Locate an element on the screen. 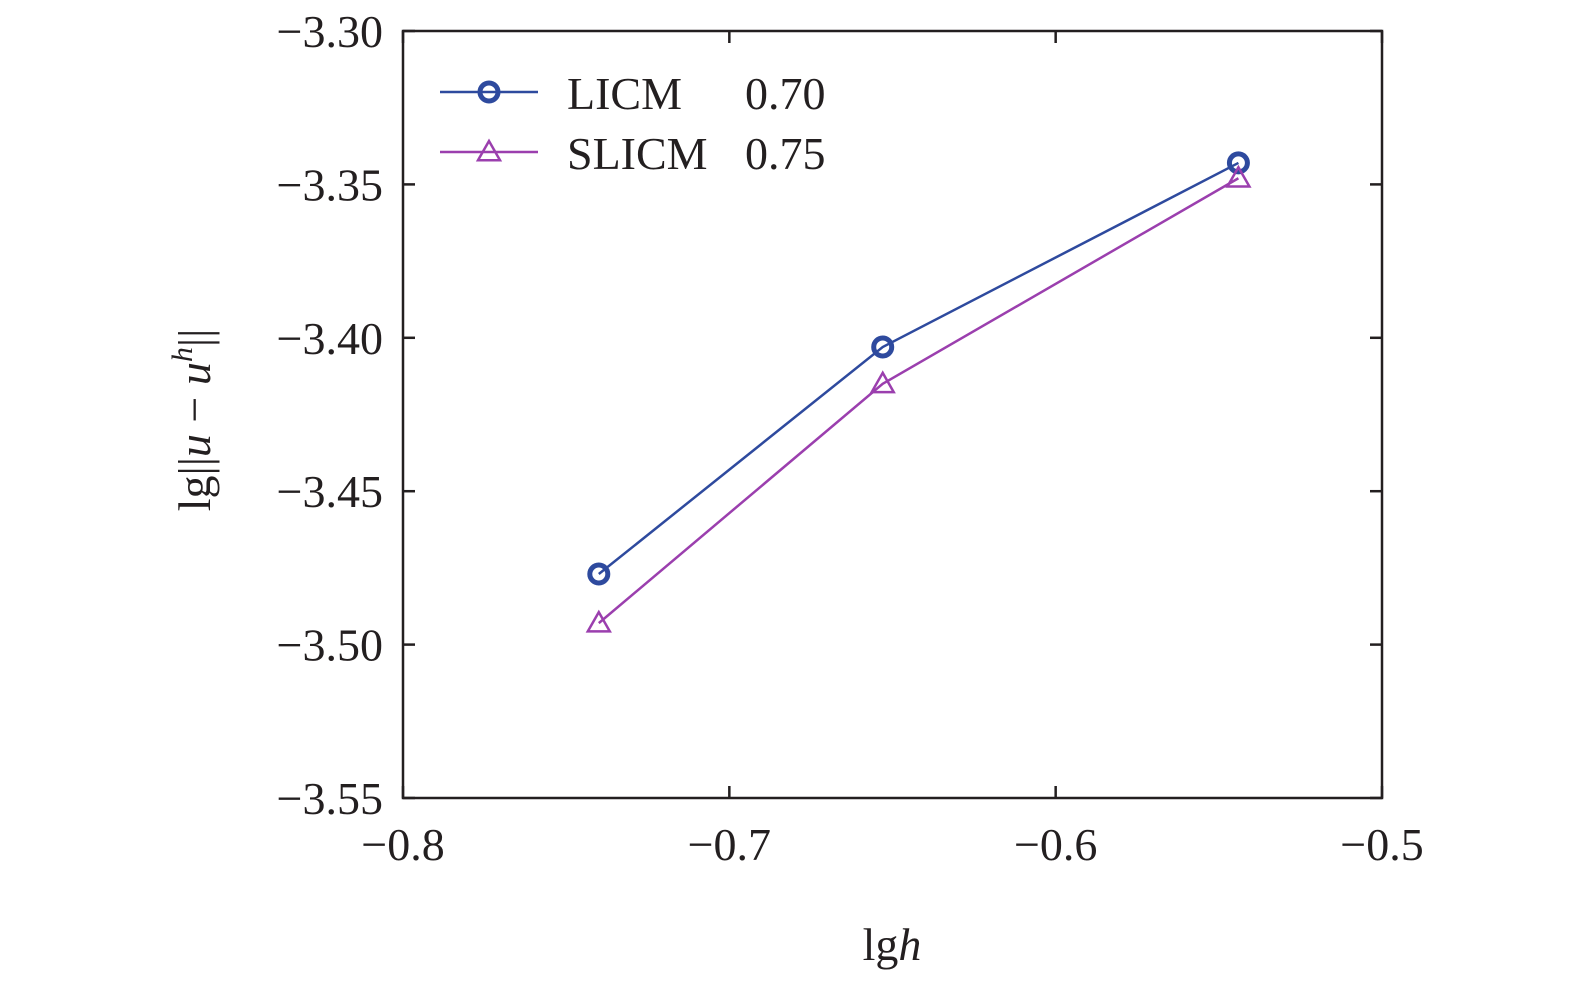  y-axis-title-minus: − is located at coordinates (194, 409).